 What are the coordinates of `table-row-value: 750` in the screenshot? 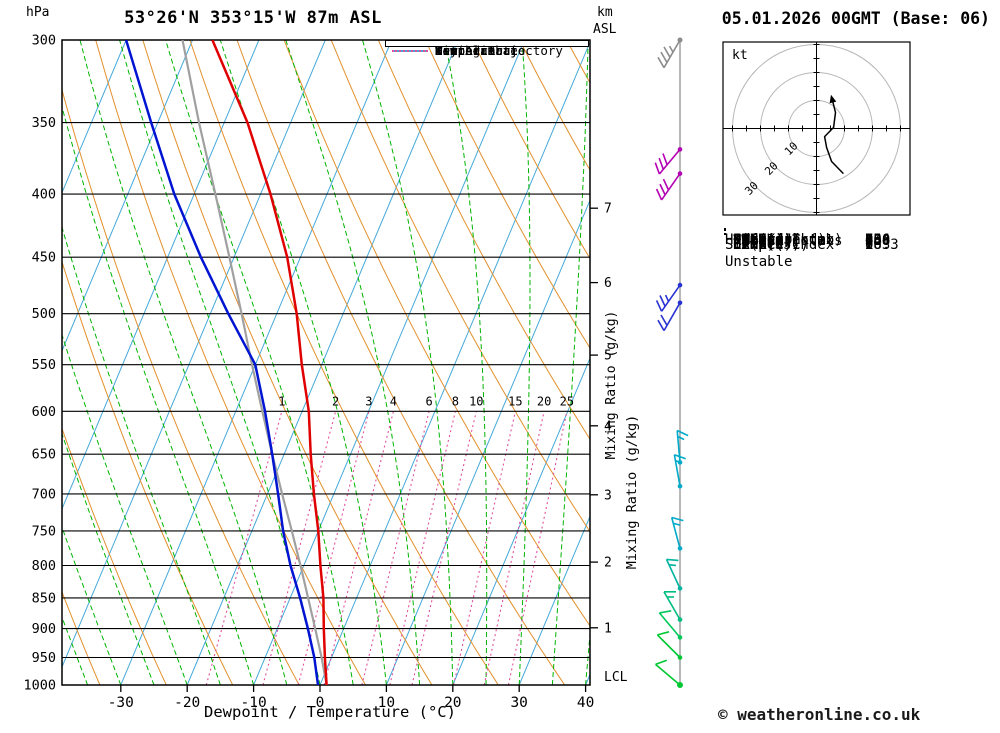 It's located at (878, 240).